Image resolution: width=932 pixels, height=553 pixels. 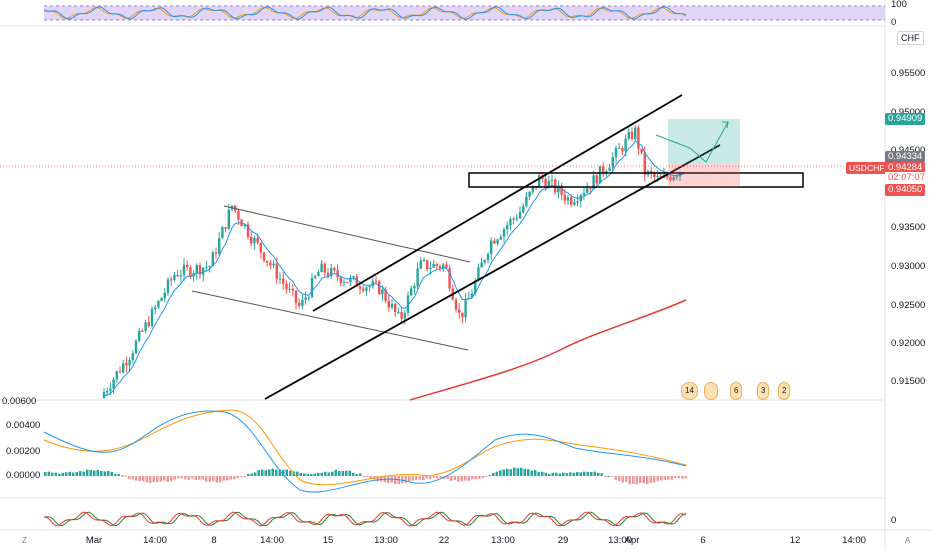 What do you see at coordinates (330, 320) in the screenshot?
I see `channel-lower-line` at bounding box center [330, 320].